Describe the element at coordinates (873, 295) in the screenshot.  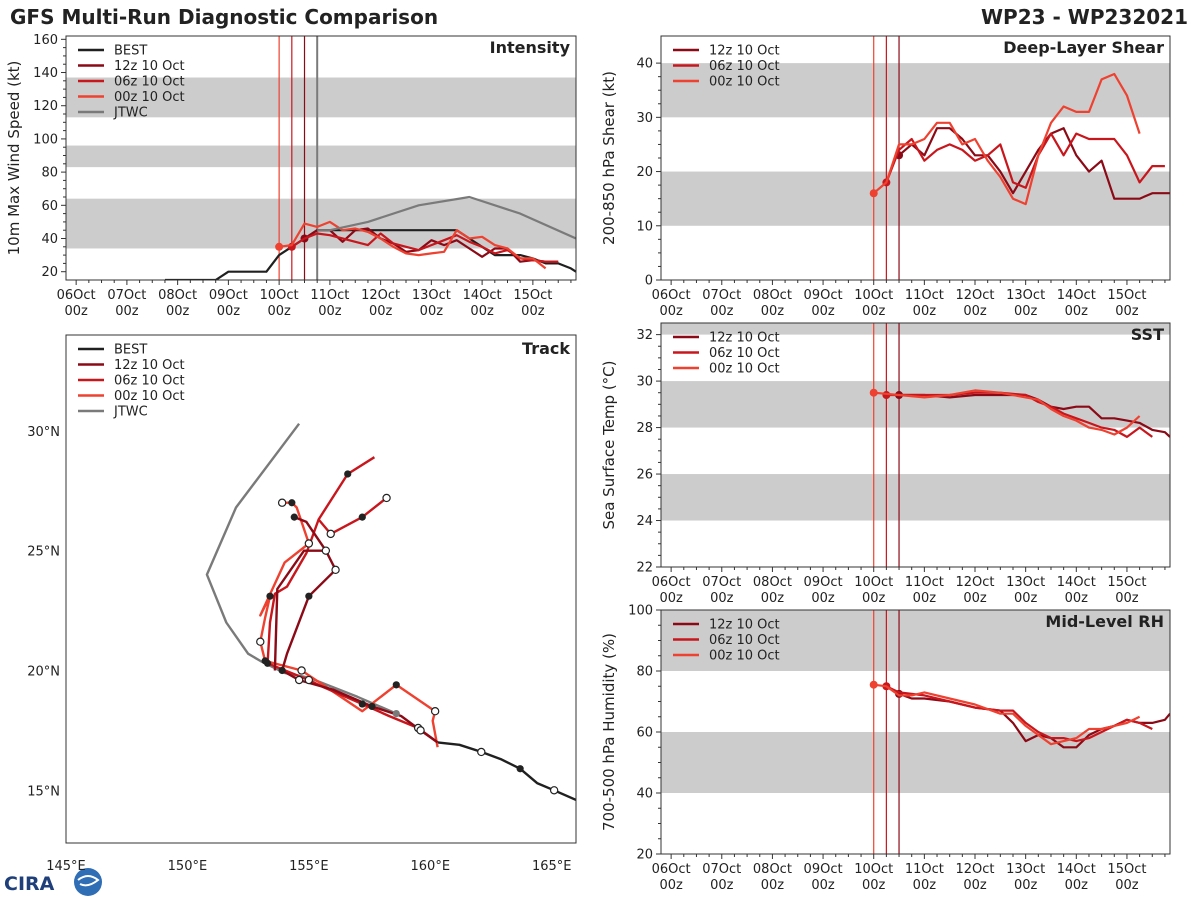
I see `x-tick-label-date: 10Oct` at that location.